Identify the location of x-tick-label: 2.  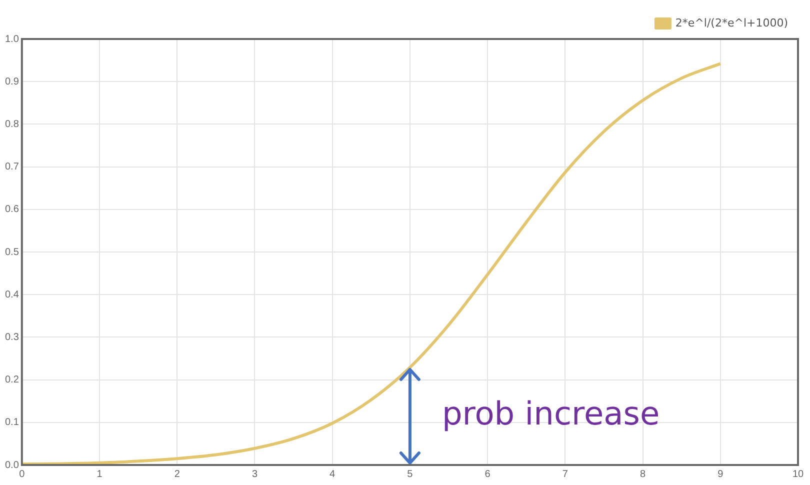
(177, 474).